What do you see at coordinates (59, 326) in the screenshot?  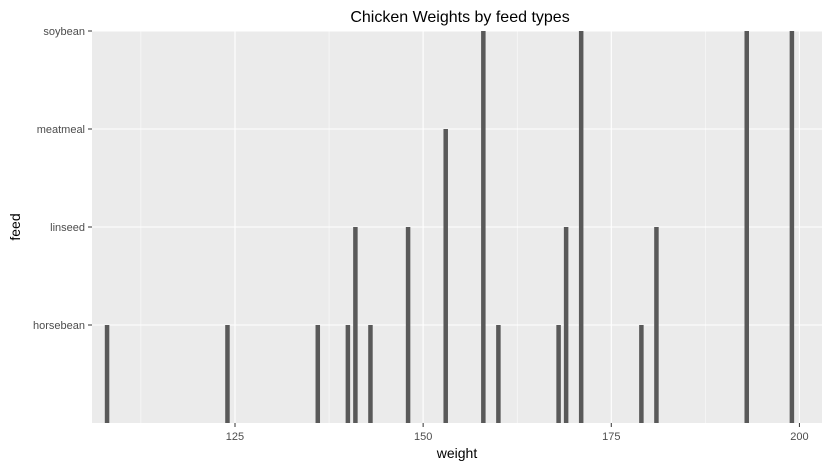 I see `y-tick-label: horsebean` at bounding box center [59, 326].